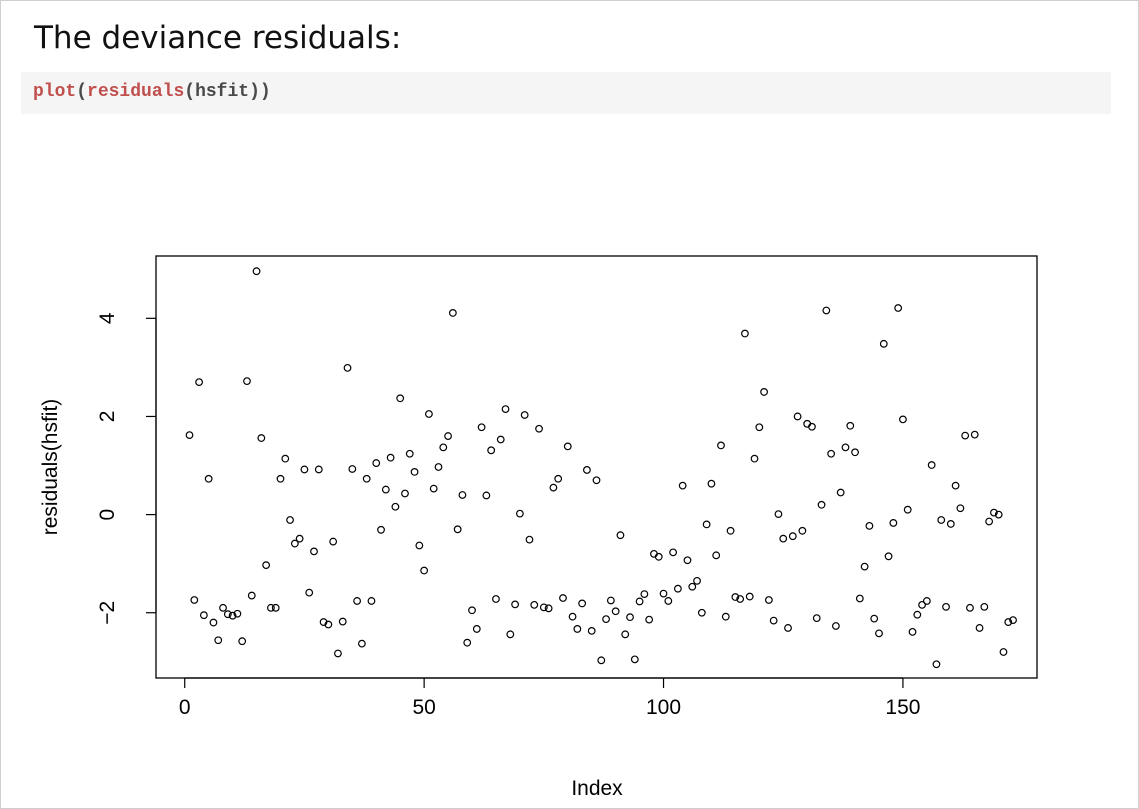  Describe the element at coordinates (423, 707) in the screenshot. I see `x-tick-label: 50` at that location.